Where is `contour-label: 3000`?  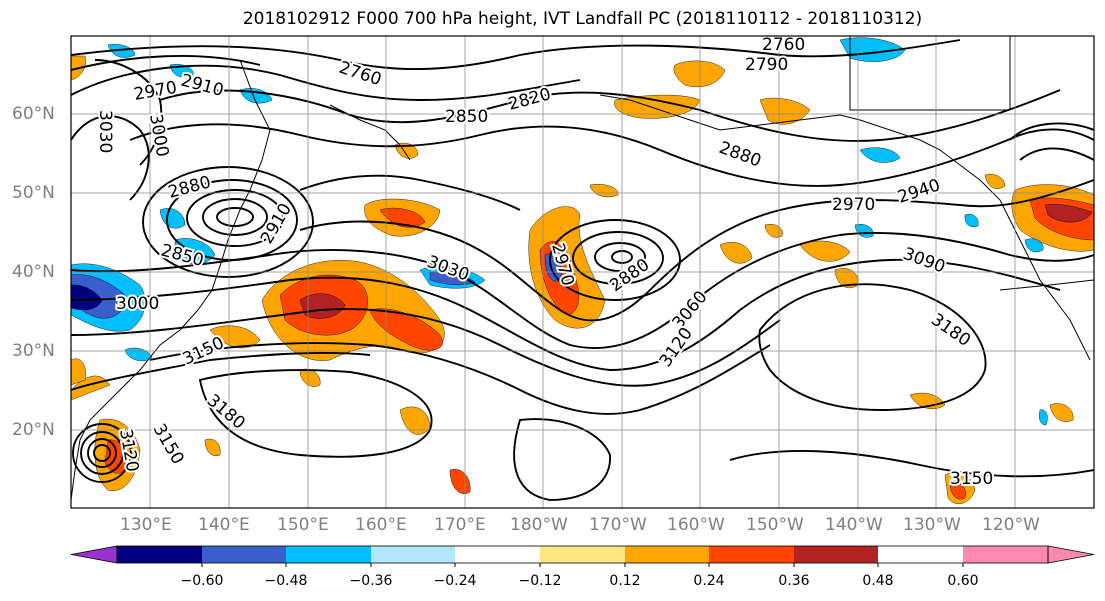 contour-label: 3000 is located at coordinates (137, 304).